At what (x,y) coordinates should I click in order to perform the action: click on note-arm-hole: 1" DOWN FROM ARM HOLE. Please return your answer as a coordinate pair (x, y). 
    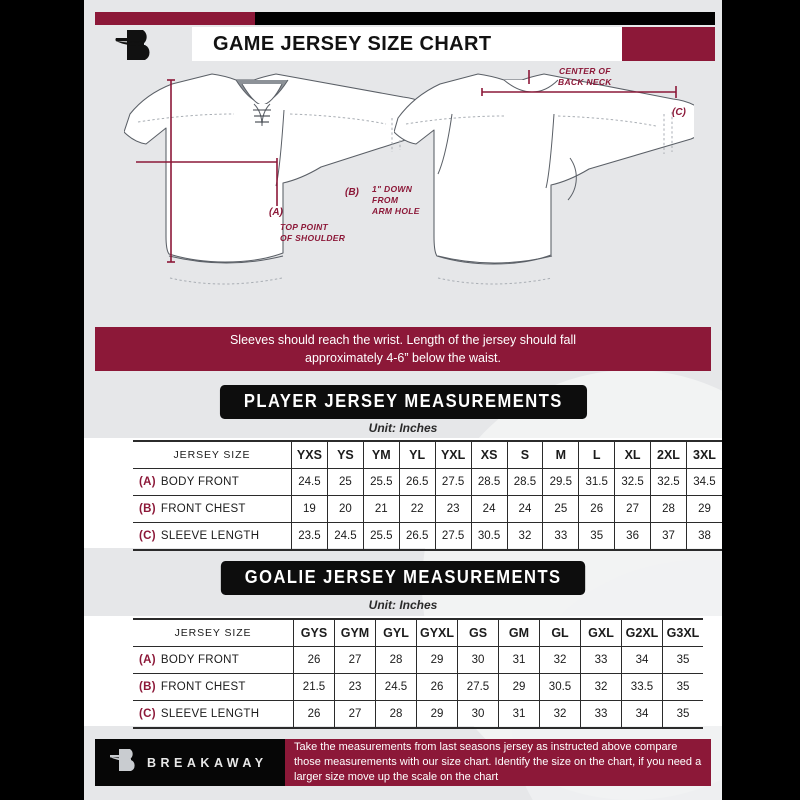
    Looking at the image, I should click on (396, 200).